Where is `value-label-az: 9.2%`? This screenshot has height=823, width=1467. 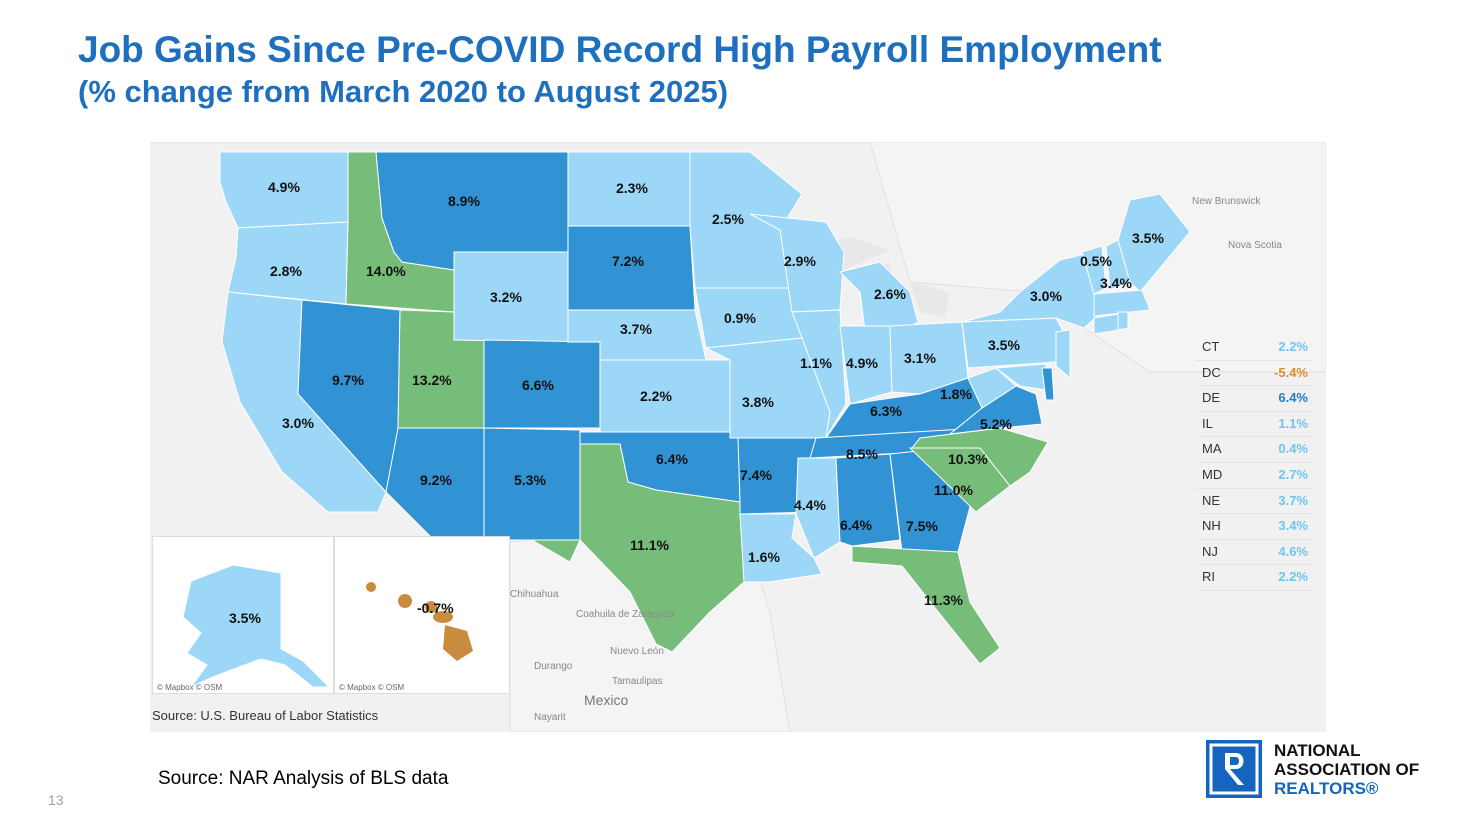 value-label-az: 9.2% is located at coordinates (436, 480).